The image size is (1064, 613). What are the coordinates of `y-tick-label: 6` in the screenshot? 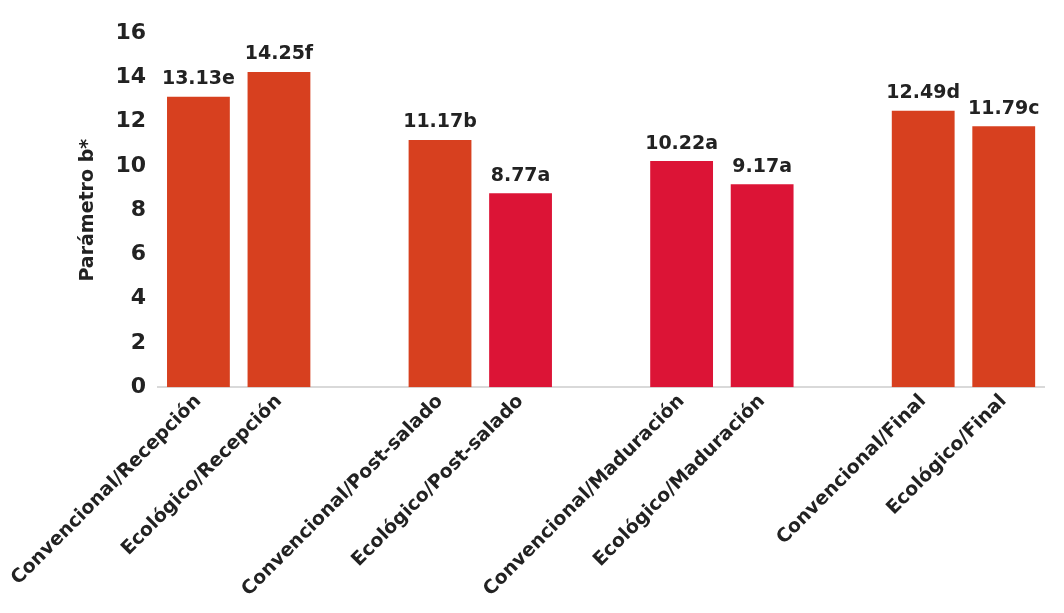 It's located at (138, 253).